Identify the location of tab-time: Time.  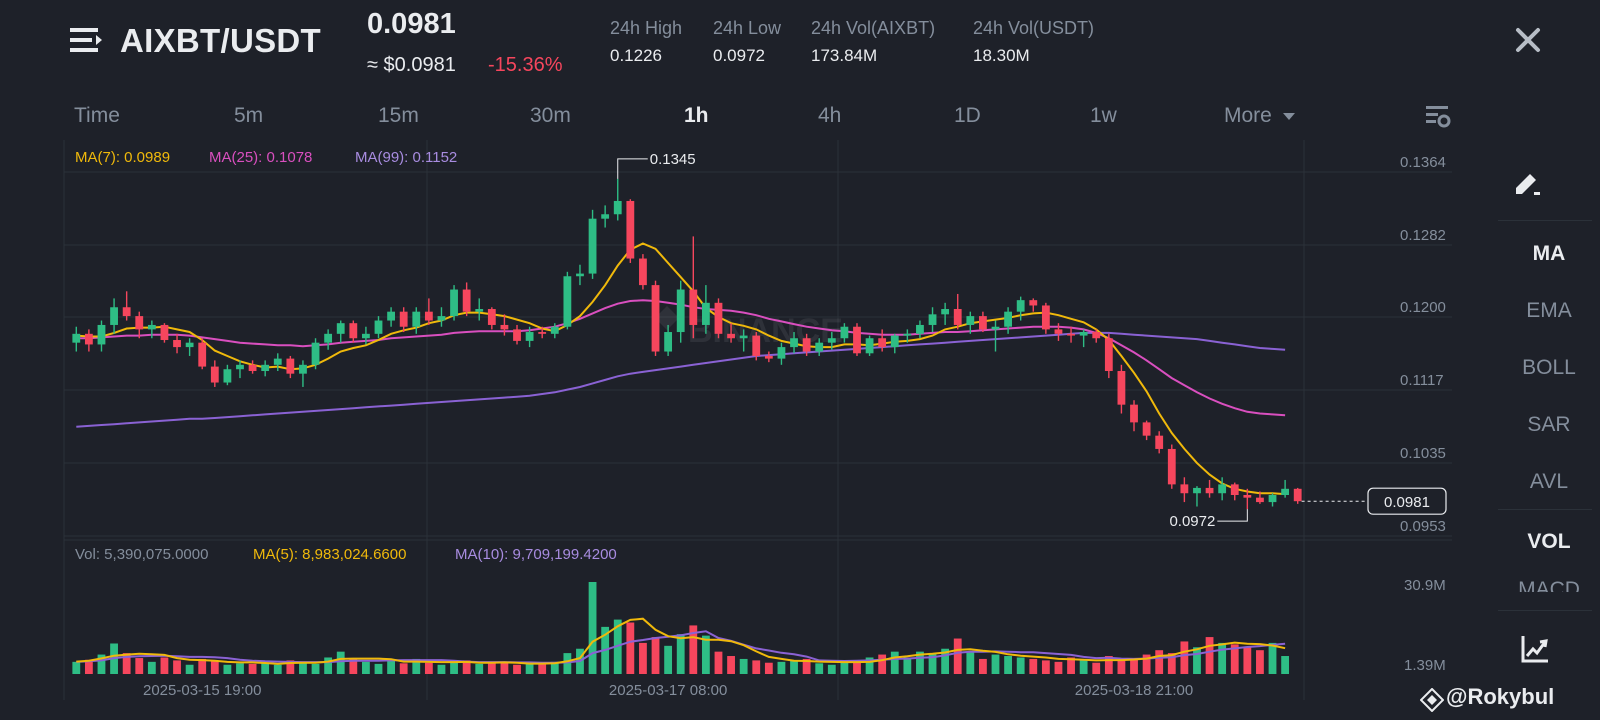
(97, 115).